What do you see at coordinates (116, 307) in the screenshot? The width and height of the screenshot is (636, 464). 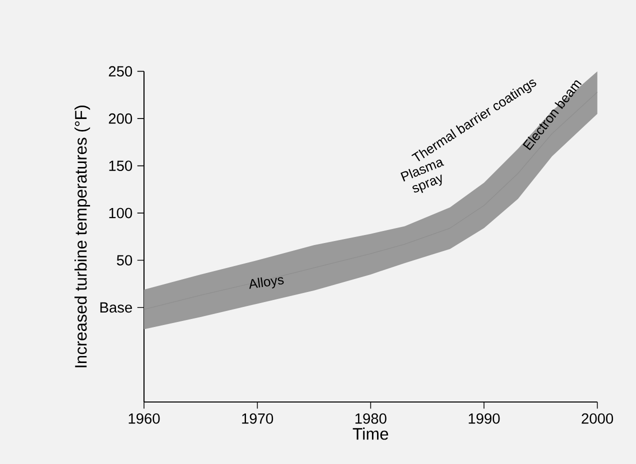 I see `y-tick-label: Base` at bounding box center [116, 307].